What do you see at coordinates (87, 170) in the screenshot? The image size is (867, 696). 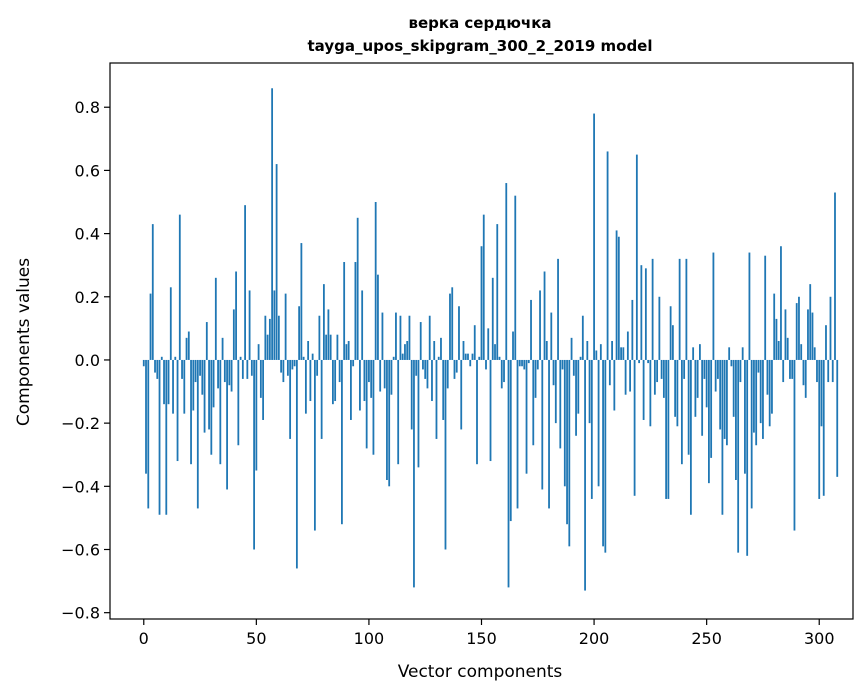 I see `y-tick-label: 0.6` at bounding box center [87, 170].